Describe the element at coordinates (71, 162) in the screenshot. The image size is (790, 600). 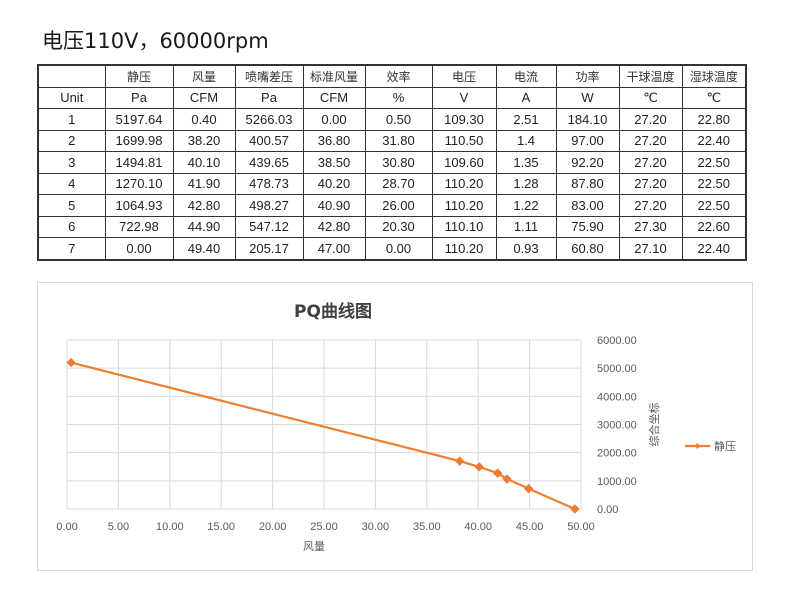
I see `table-cell: 3` at that location.